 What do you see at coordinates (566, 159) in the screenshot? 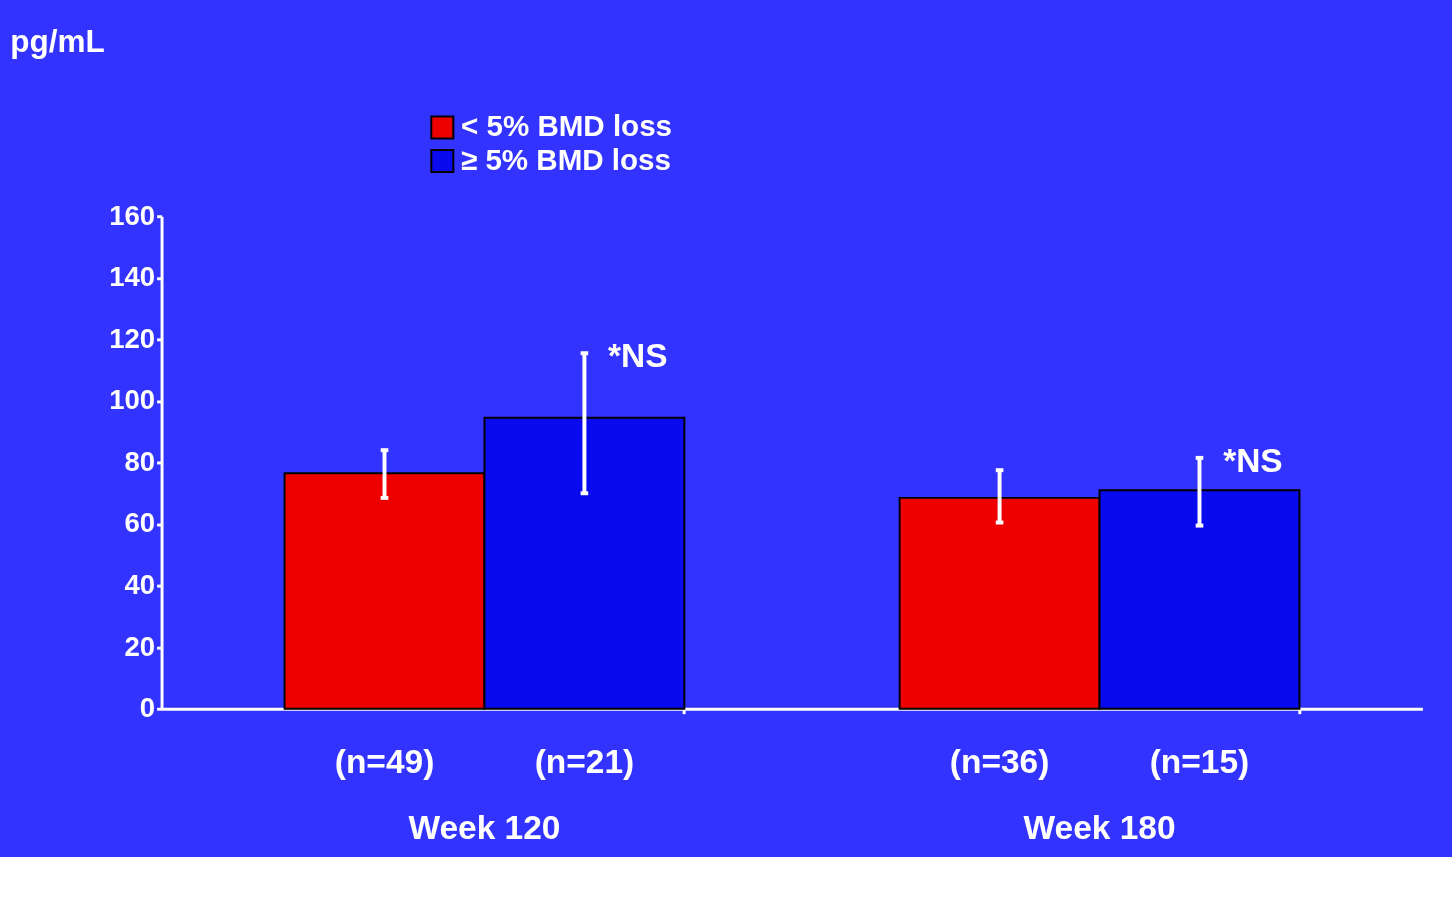
I see `legend-label: ≥ 5% BMD loss` at bounding box center [566, 159].